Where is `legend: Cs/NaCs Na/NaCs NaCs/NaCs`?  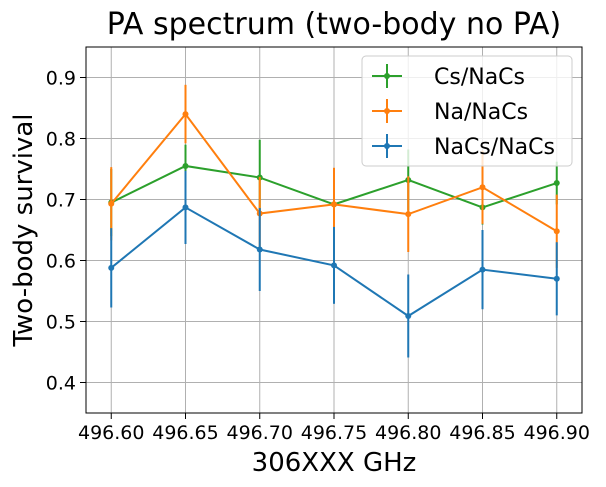 legend: Cs/NaCs Na/NaCs NaCs/NaCs is located at coordinates (467, 111).